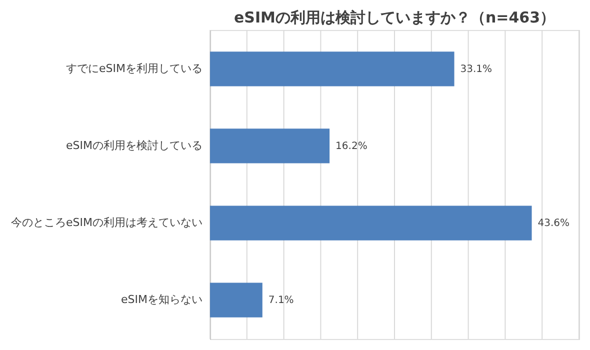 The height and width of the screenshot is (350, 590). What do you see at coordinates (395, 17) in the screenshot?
I see `chart-title: eSIMの利用は検討していますか？（n=463）` at bounding box center [395, 17].